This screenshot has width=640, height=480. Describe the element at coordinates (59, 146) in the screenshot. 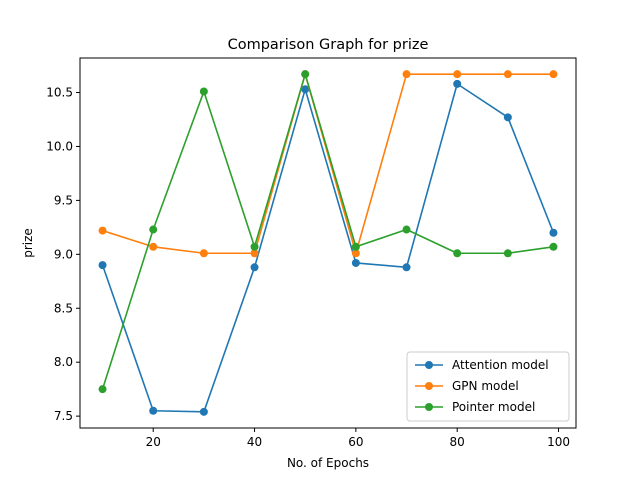

I see `y-tick-label: 10.0` at that location.